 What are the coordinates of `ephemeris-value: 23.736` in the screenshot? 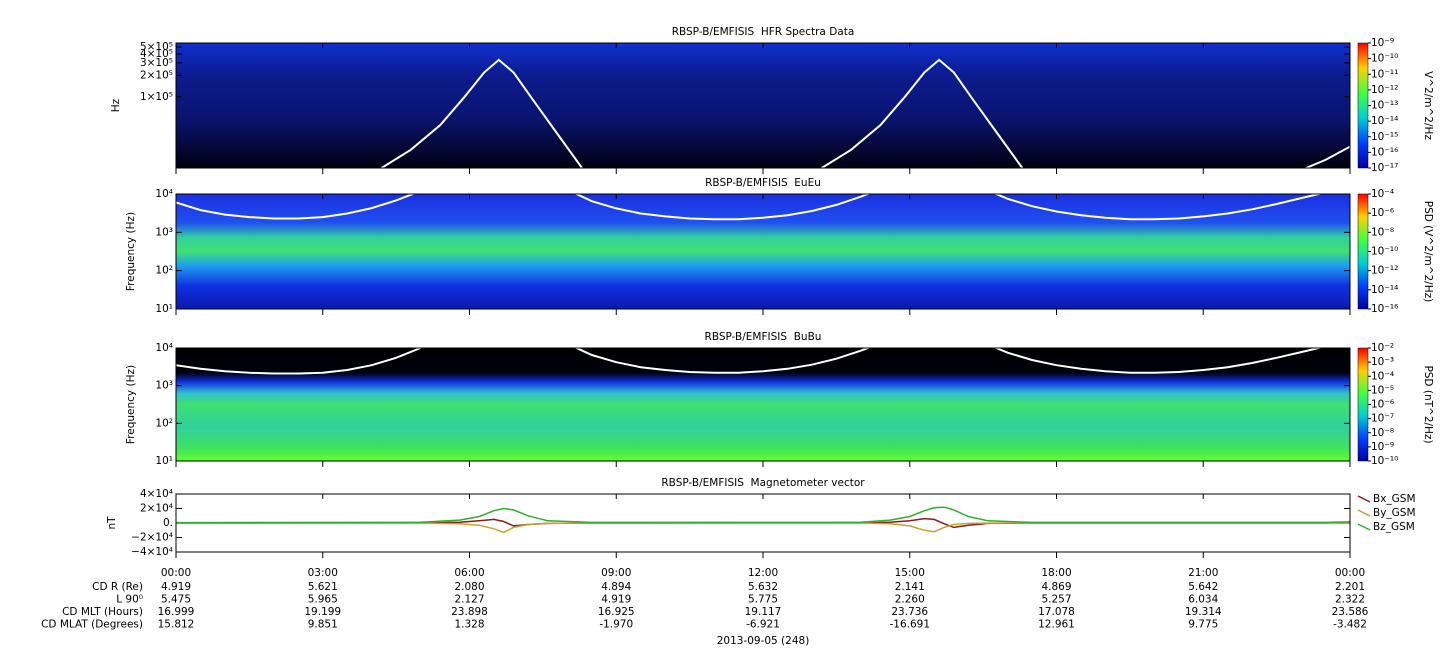 It's located at (909, 612).